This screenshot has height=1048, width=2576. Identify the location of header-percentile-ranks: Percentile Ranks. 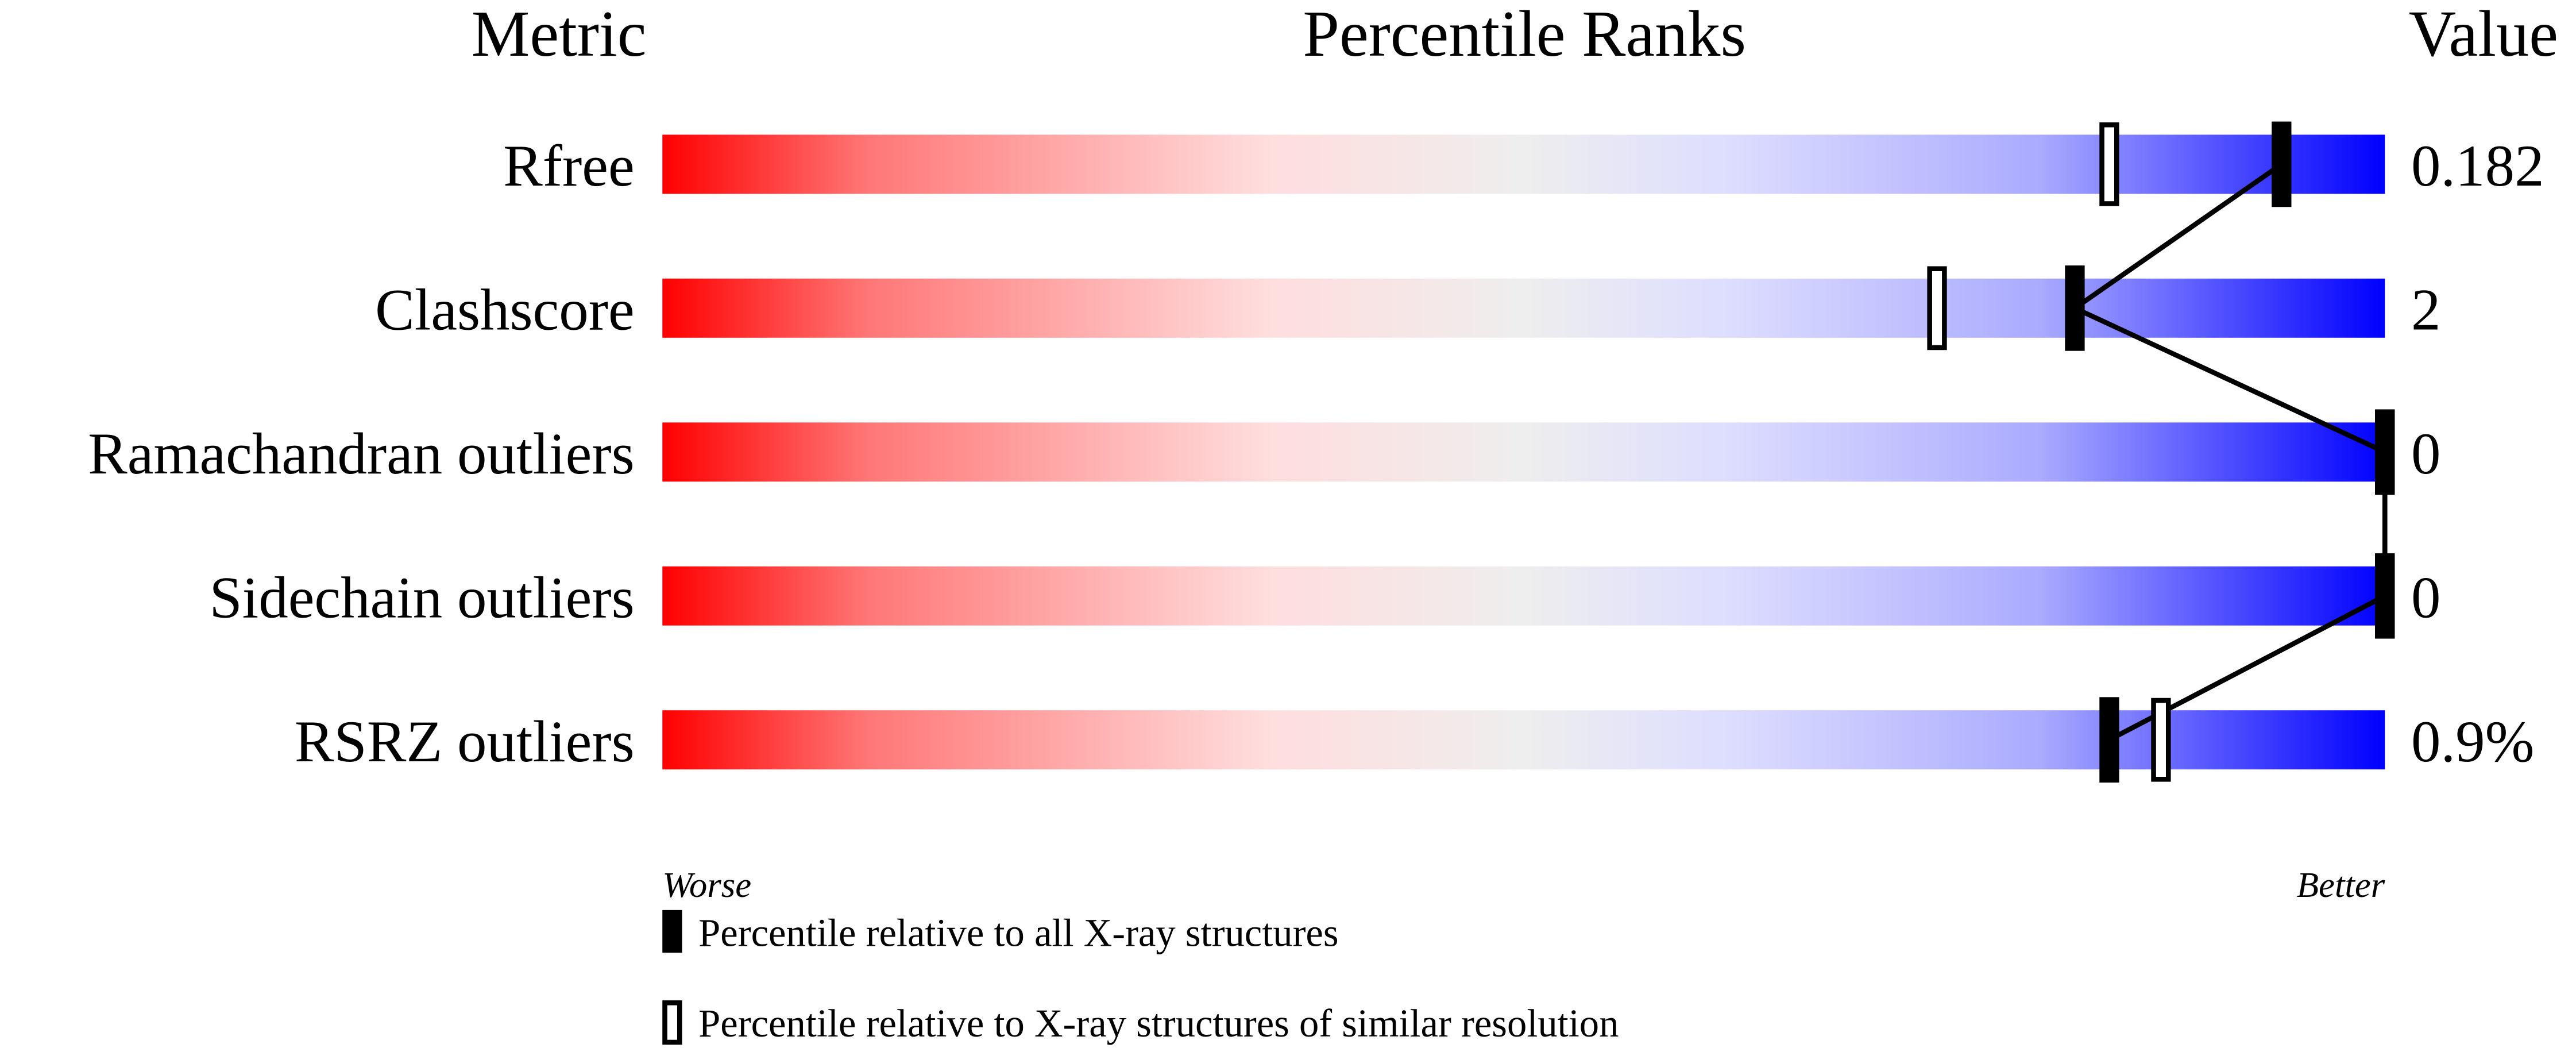
(1524, 35).